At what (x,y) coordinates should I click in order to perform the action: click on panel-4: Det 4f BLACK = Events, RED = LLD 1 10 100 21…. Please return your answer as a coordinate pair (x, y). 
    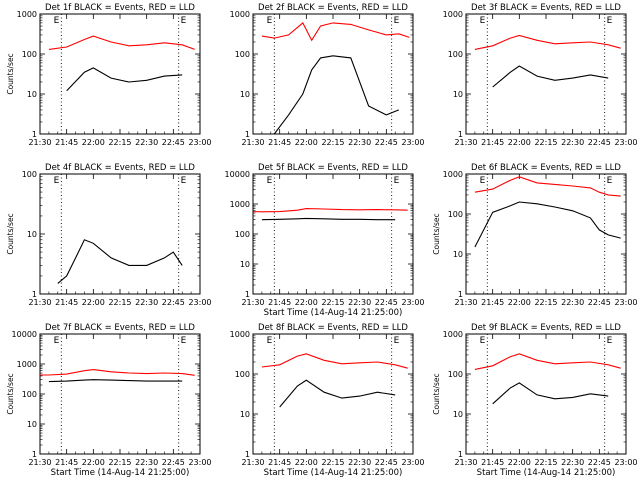
    Looking at the image, I should click on (109, 235).